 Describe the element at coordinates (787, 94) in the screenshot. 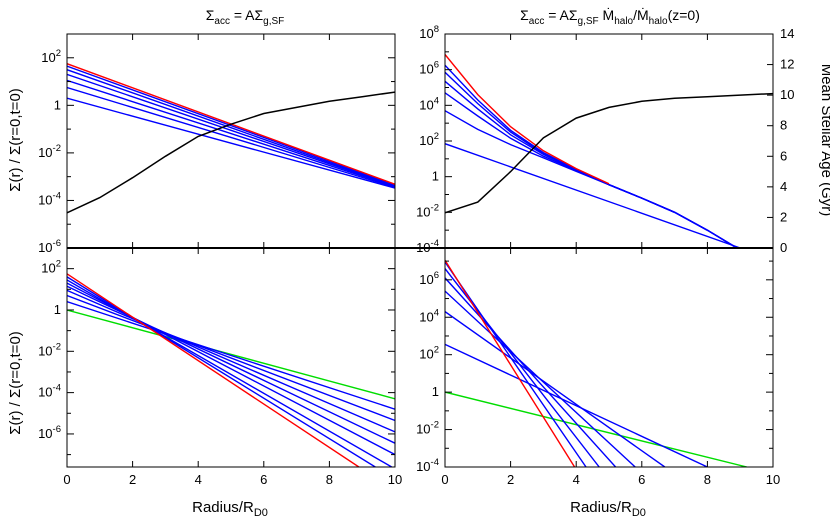

I see `right-ytick-label: 10` at that location.